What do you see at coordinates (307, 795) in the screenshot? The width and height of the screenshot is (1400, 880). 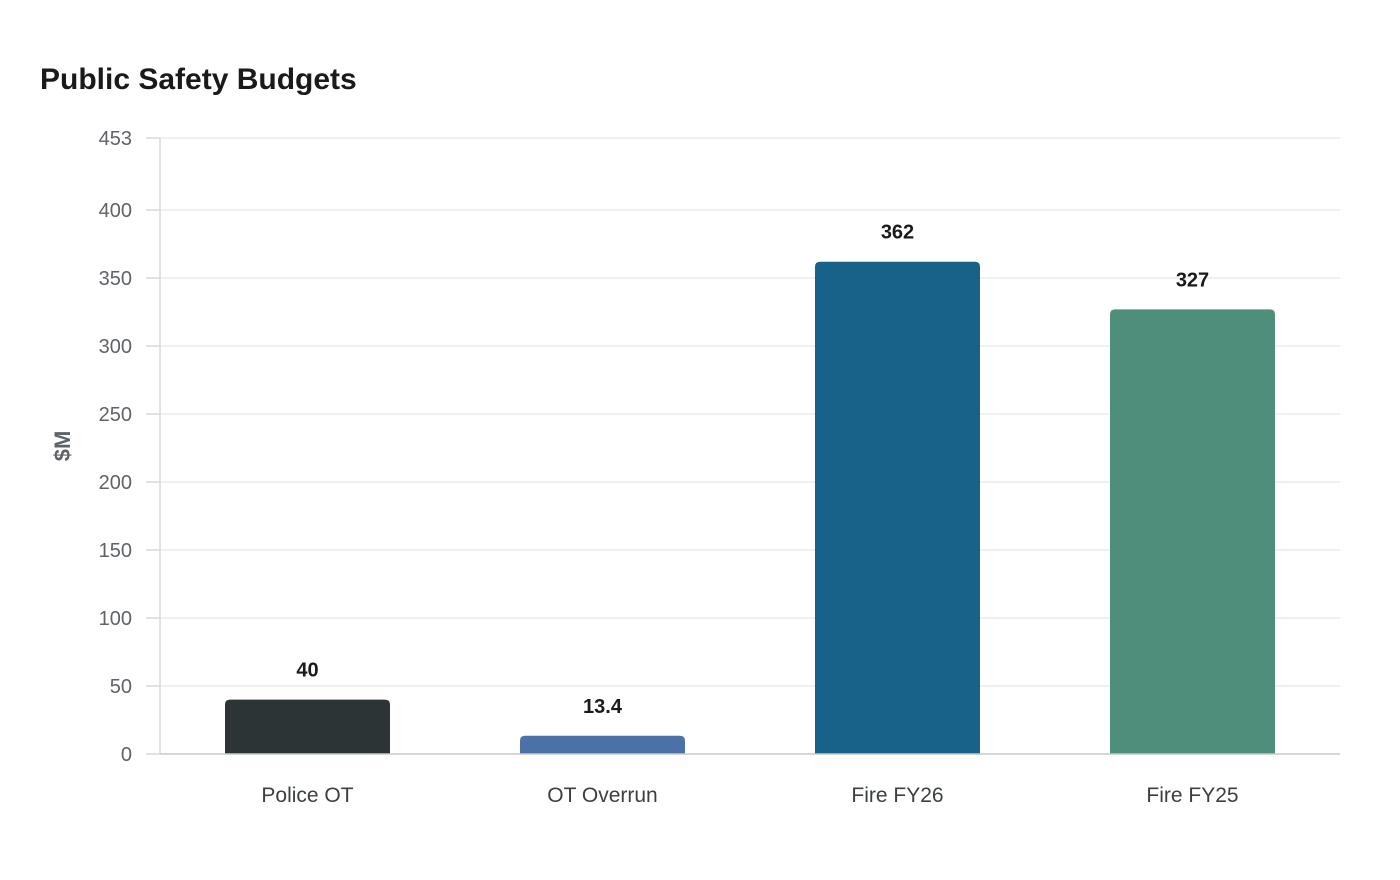 I see `x-category-label: Police OT` at bounding box center [307, 795].